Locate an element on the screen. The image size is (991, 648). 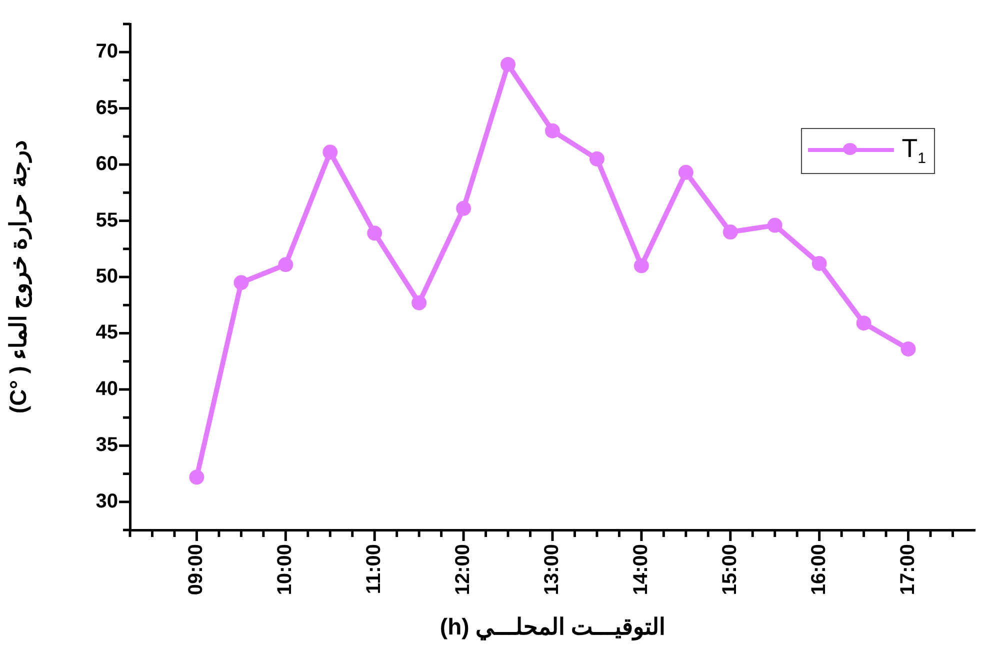
x-tick-label: 09:00 is located at coordinates (196, 570).